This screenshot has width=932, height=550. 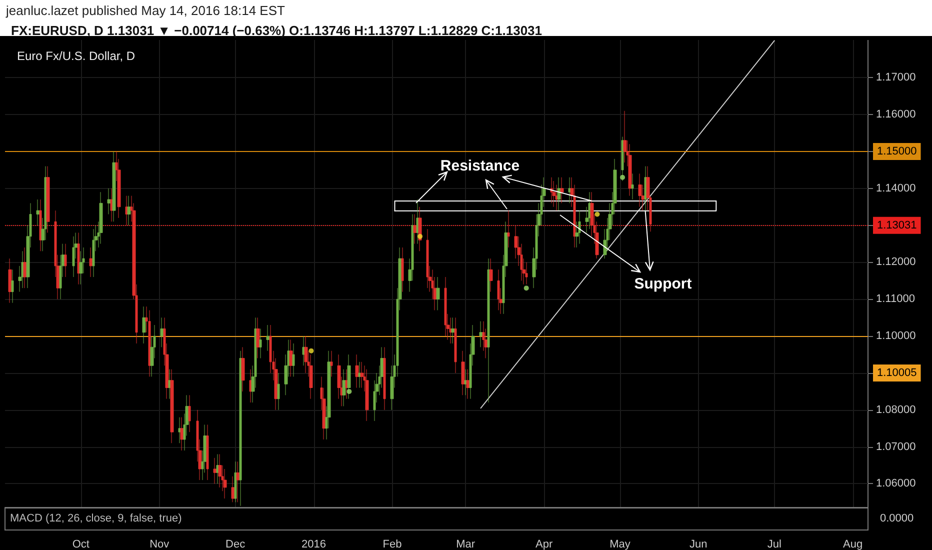 I want to click on text: jeanluc.lazet published May 14, 2016 18:14 EST, so click(x=145, y=10).